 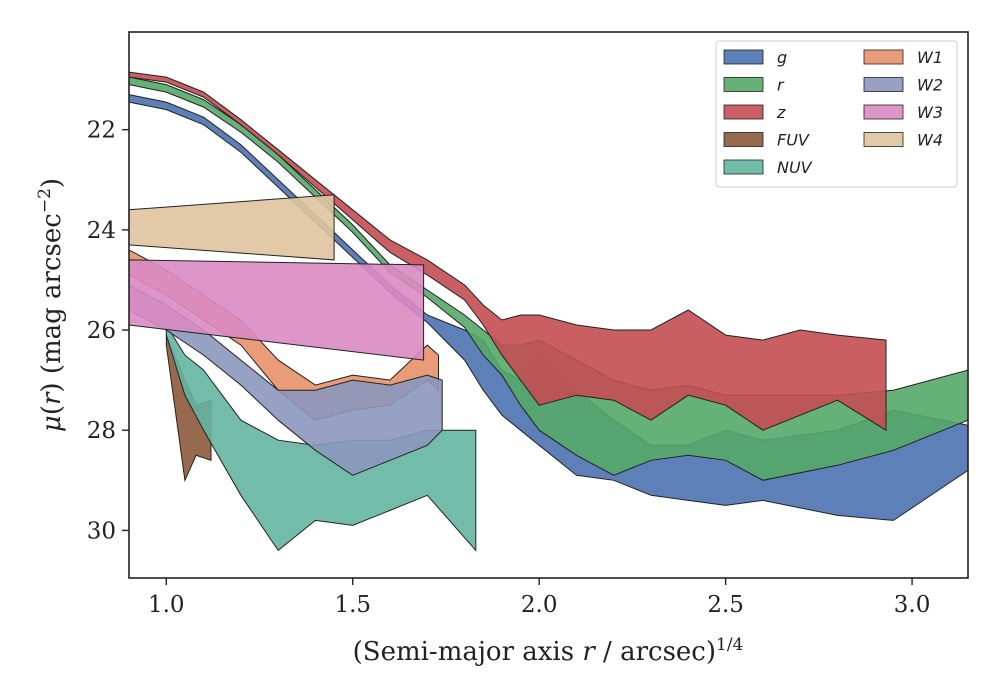 I want to click on legend: grz FUV NUV W1 W2 W3 W4, so click(x=836, y=114).